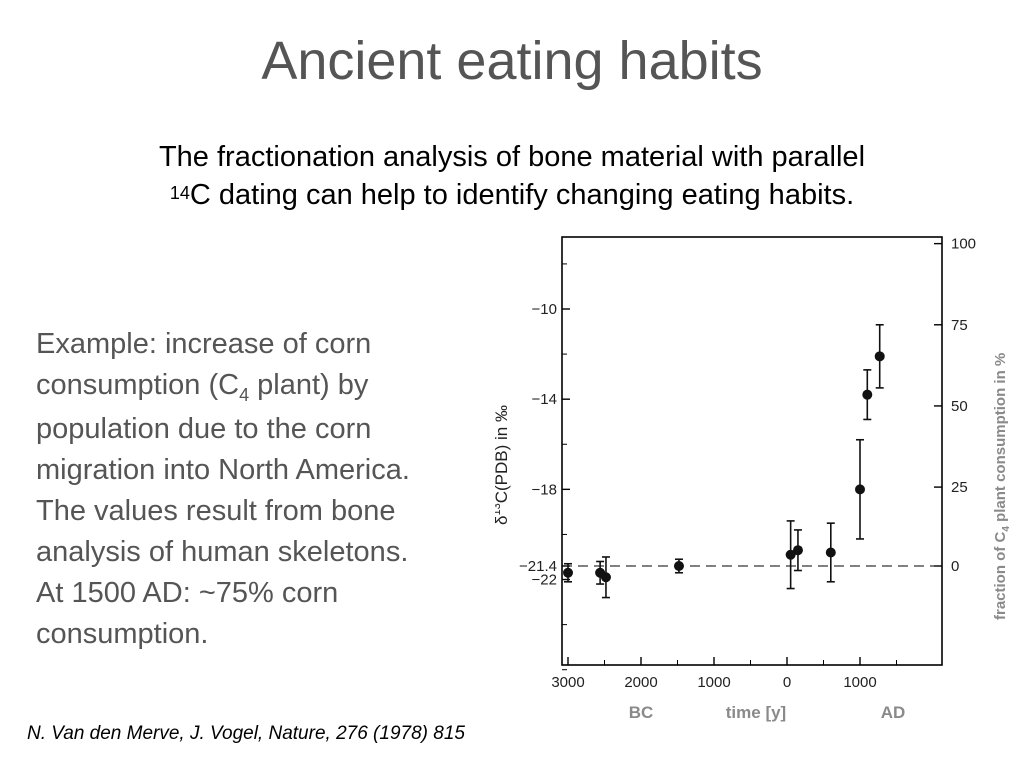 The image size is (1024, 768). Describe the element at coordinates (223, 470) in the screenshot. I see `example-line: migration into North America.` at that location.